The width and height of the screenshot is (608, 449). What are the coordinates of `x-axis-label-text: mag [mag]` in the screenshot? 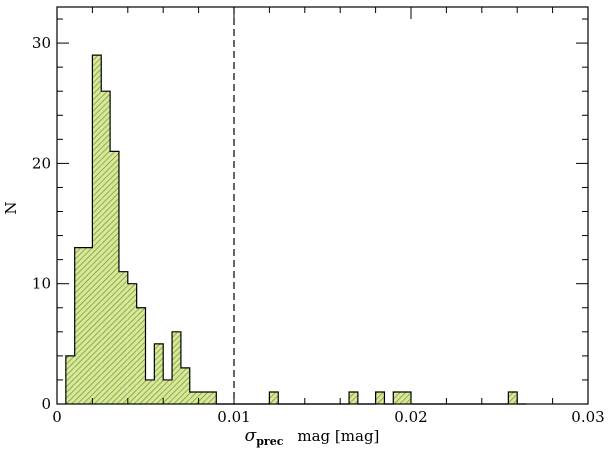 It's located at (338, 436).